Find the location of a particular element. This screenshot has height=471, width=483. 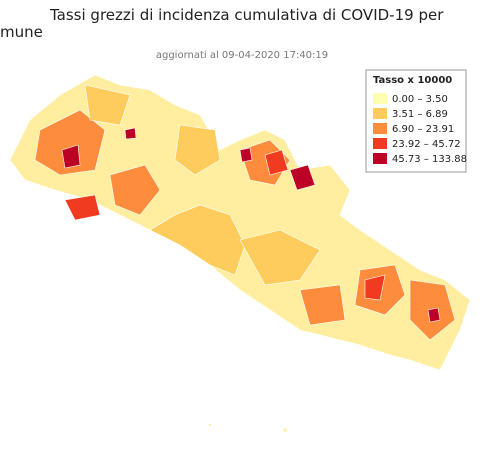

legend-label: 45.73 – 133.88 is located at coordinates (429, 159).